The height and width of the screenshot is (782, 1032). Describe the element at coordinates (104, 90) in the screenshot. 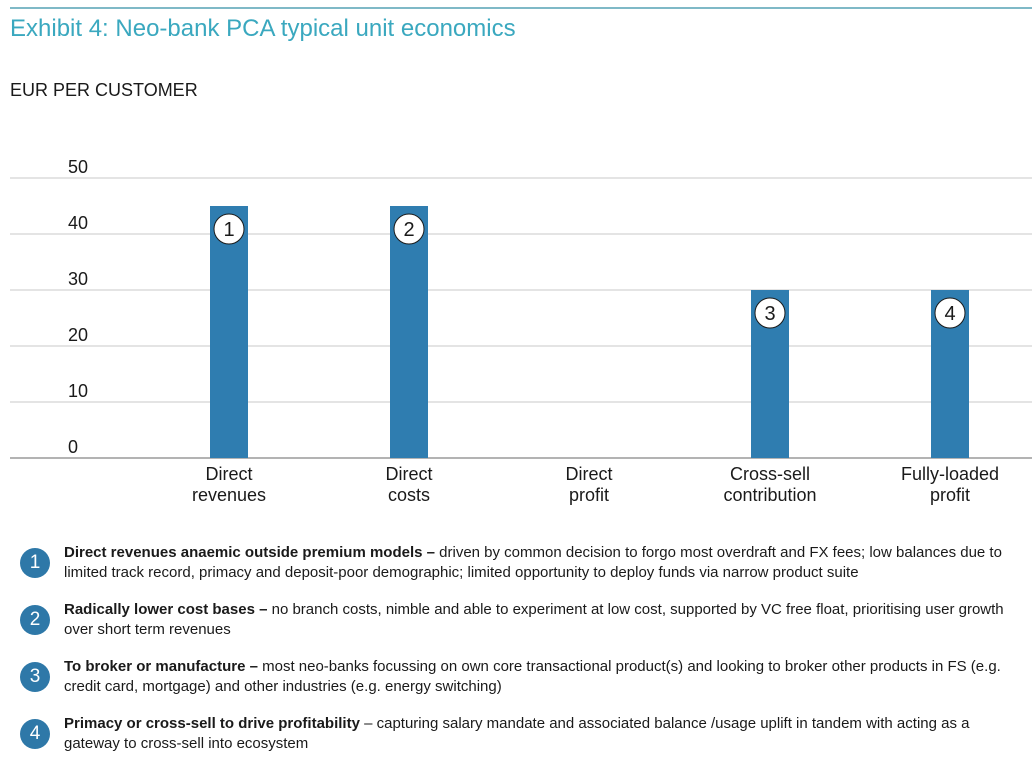

I see `y-axis-label: EUR PER CUSTOMER` at that location.